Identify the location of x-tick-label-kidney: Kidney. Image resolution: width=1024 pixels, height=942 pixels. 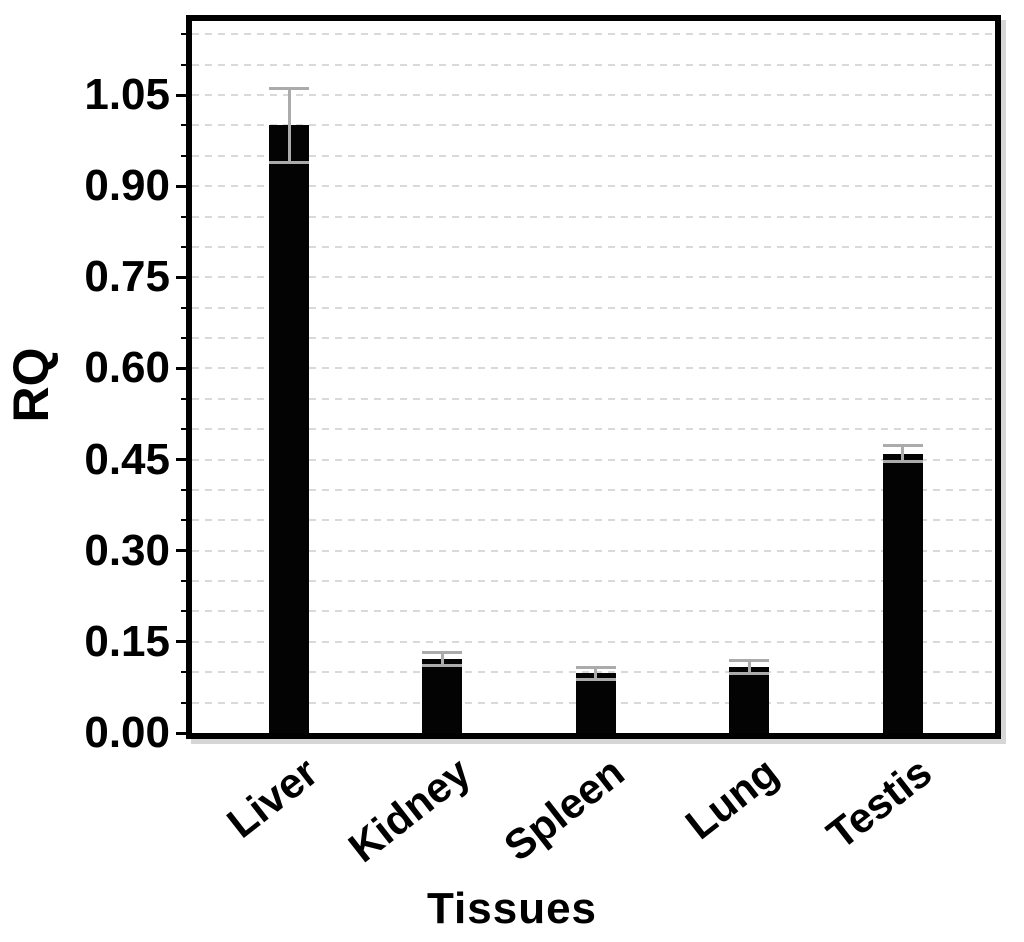
(410, 810).